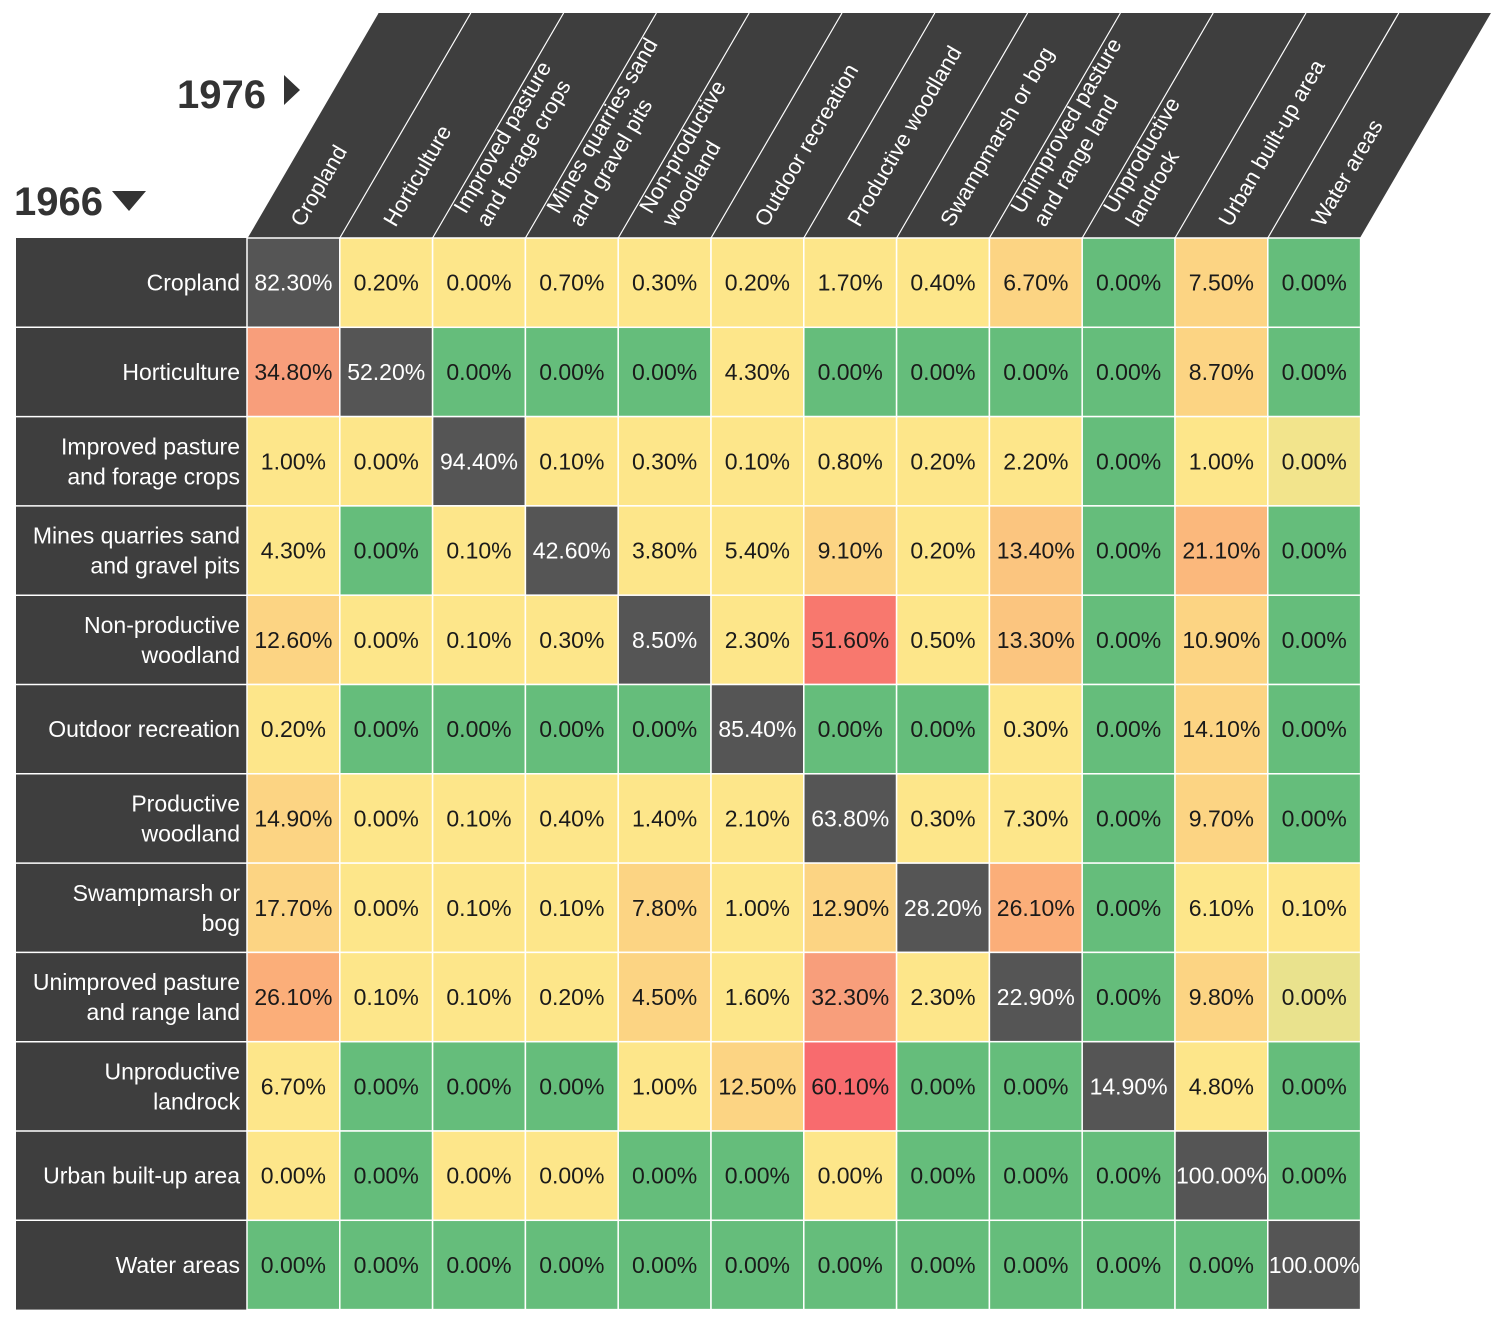 This screenshot has height=1326, width=1498. I want to click on cell-value-label: 0.40%, so click(571, 818).